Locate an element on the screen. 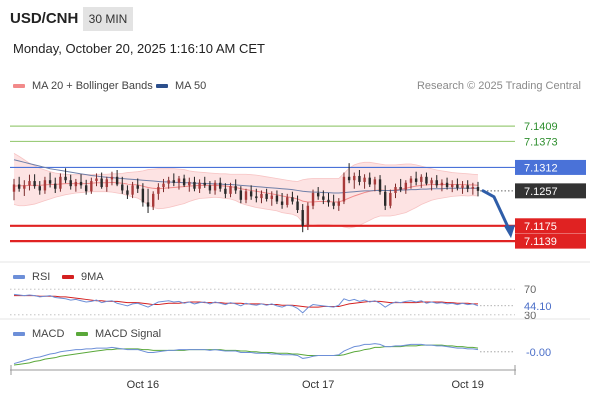 This screenshot has height=400, width=590. rsi-value-label: 44.10 is located at coordinates (538, 307).